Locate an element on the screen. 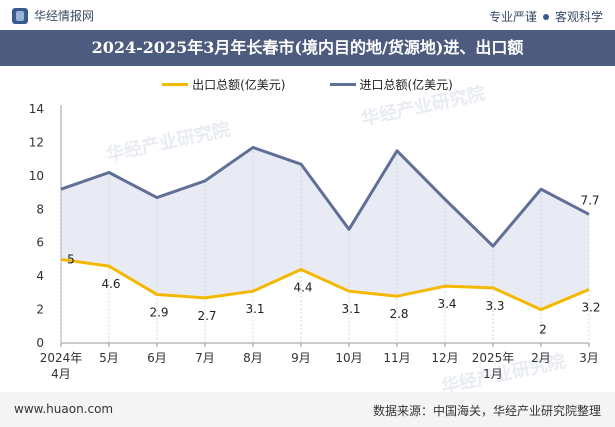 Image resolution: width=615 pixels, height=427 pixels. series-line-export is located at coordinates (325, 284).